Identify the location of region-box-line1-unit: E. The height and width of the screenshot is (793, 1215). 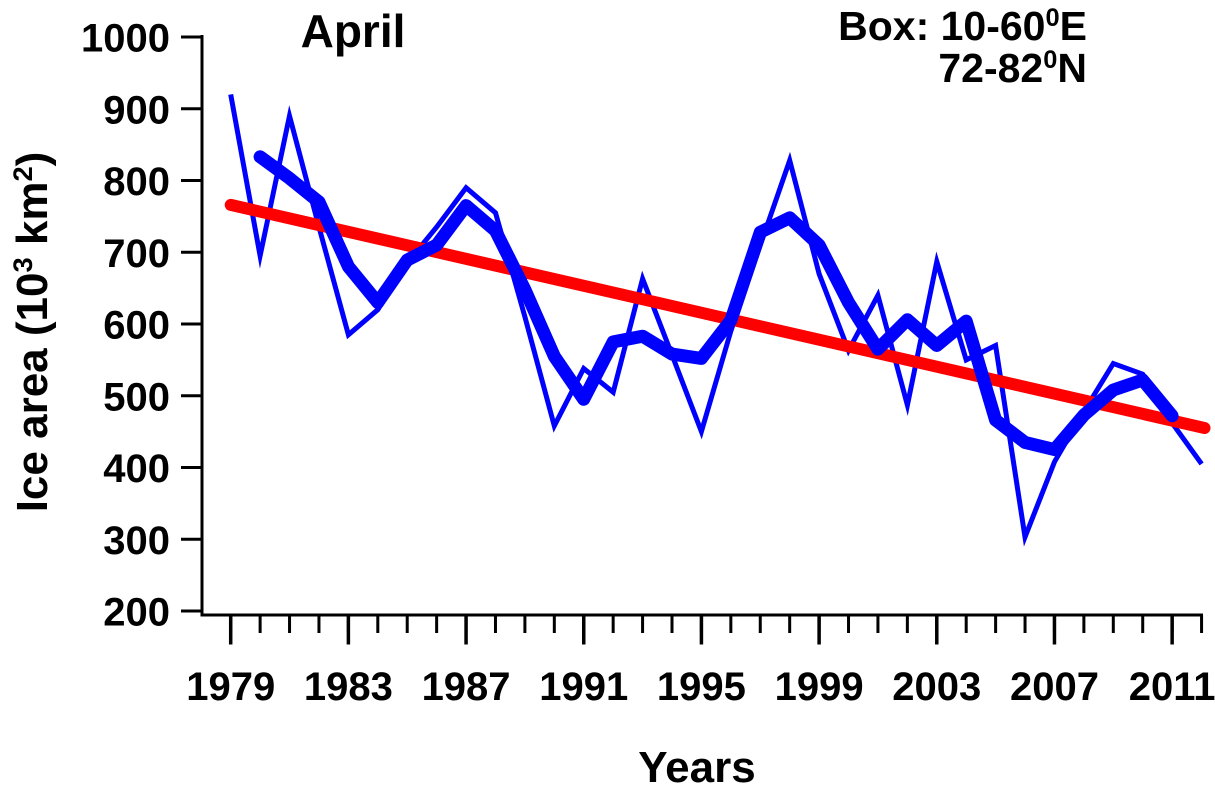
(1073, 26).